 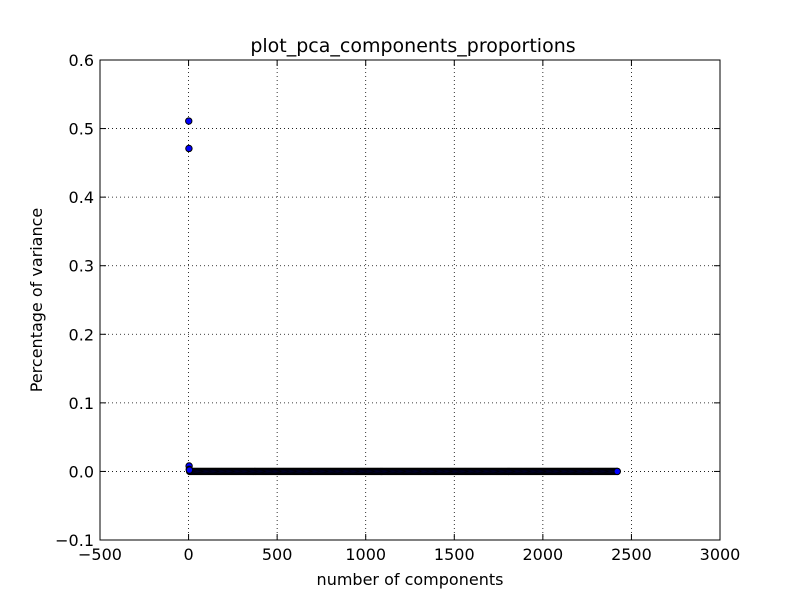 What do you see at coordinates (277, 554) in the screenshot?
I see `x-tick-label: 500` at bounding box center [277, 554].